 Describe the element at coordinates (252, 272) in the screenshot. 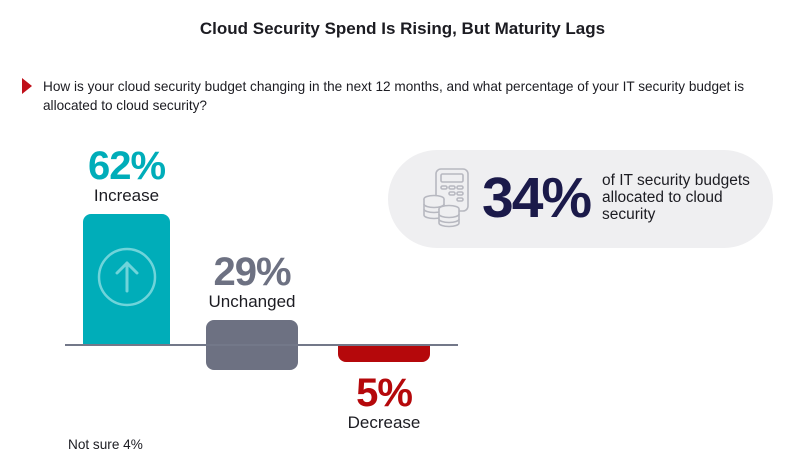

I see `value-label-unchanged: 29%` at that location.